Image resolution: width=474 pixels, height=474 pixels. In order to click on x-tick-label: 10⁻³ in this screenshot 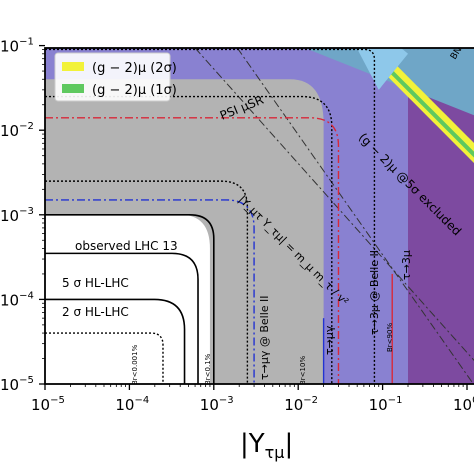, I will do `click(217, 404)`.